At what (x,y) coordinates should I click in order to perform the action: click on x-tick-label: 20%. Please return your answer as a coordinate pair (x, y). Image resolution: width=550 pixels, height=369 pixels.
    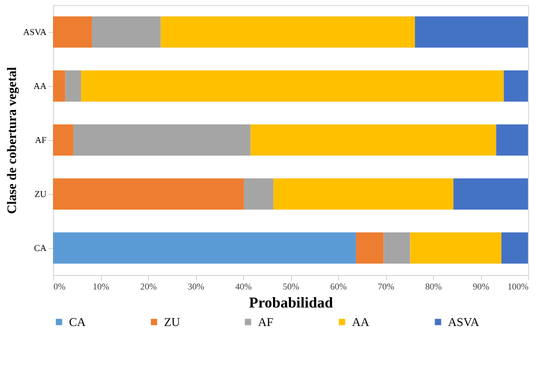
    Looking at the image, I should click on (149, 287).